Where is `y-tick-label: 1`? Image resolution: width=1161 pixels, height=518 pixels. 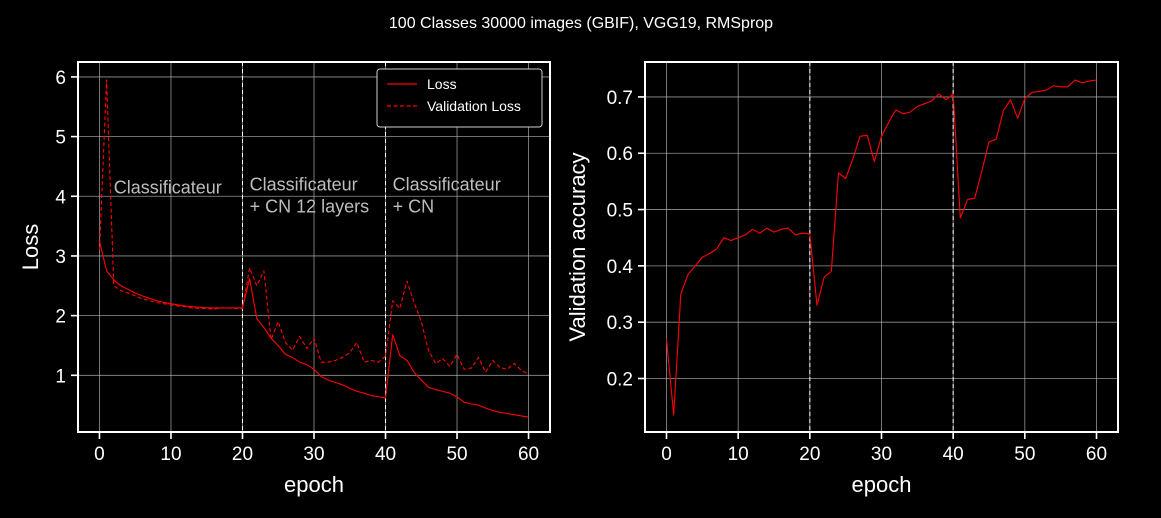
y-tick-label: 1 is located at coordinates (60, 376).